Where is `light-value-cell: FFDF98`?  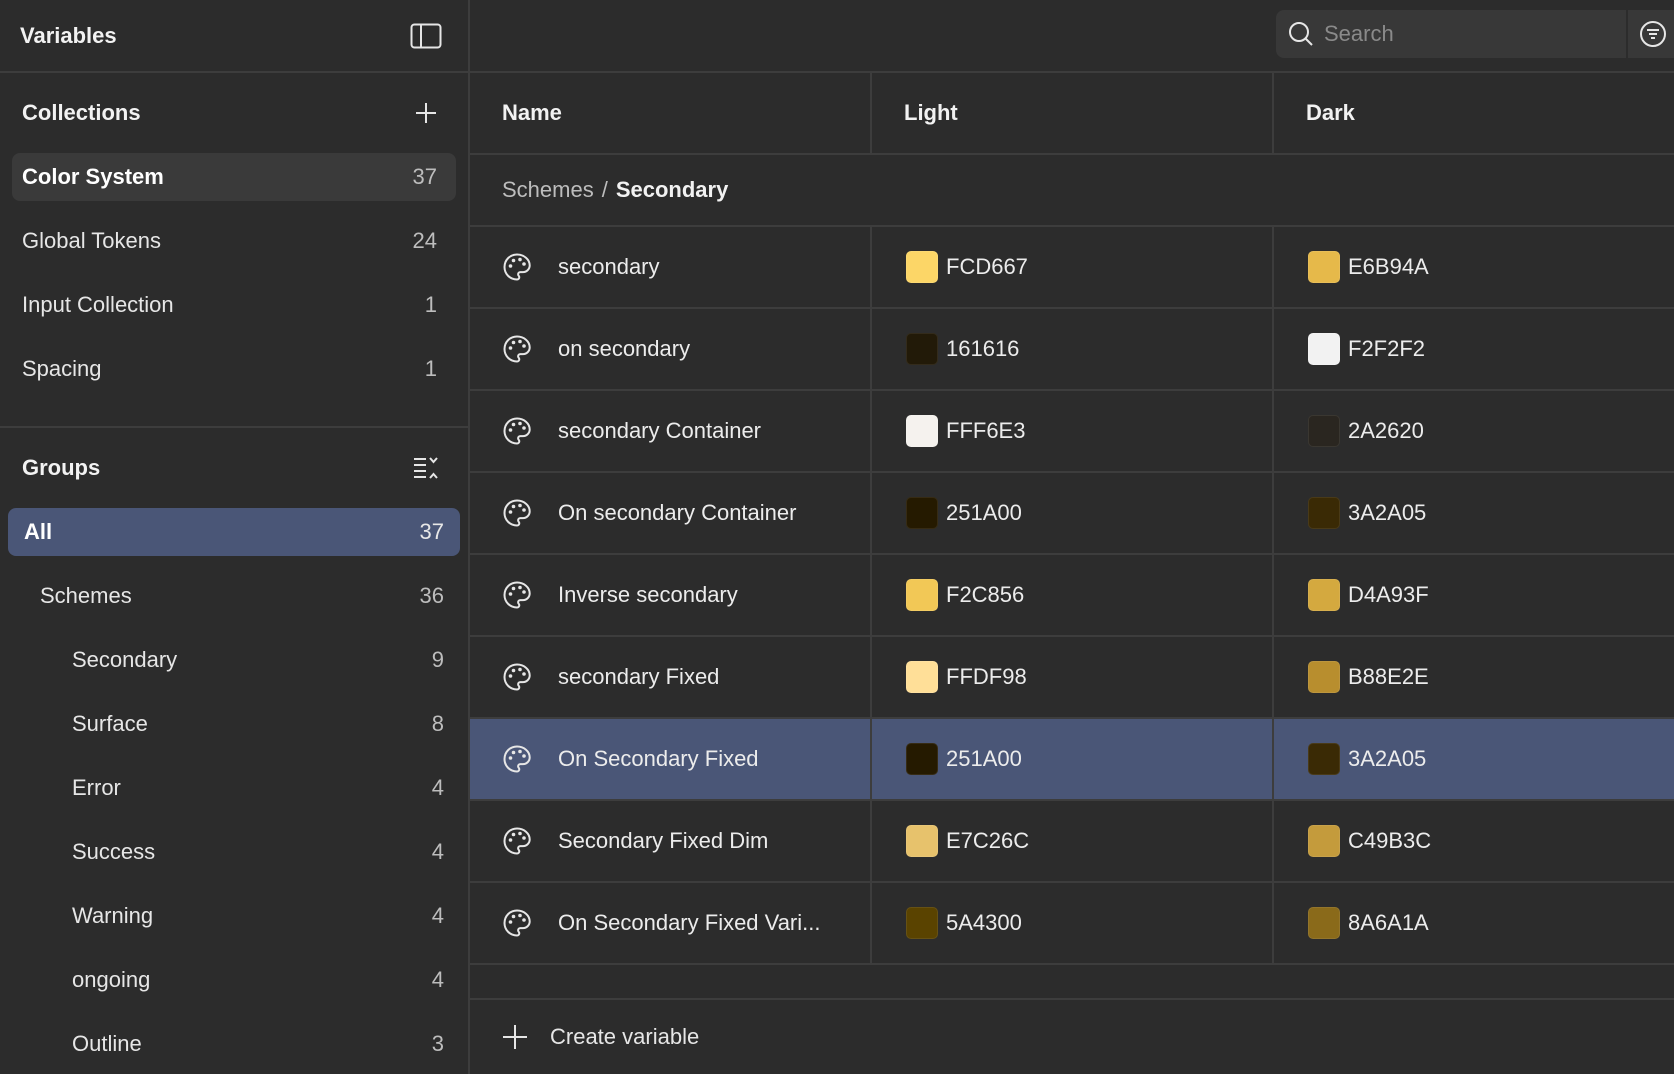 light-value-cell: FFDF98 is located at coordinates (1073, 677).